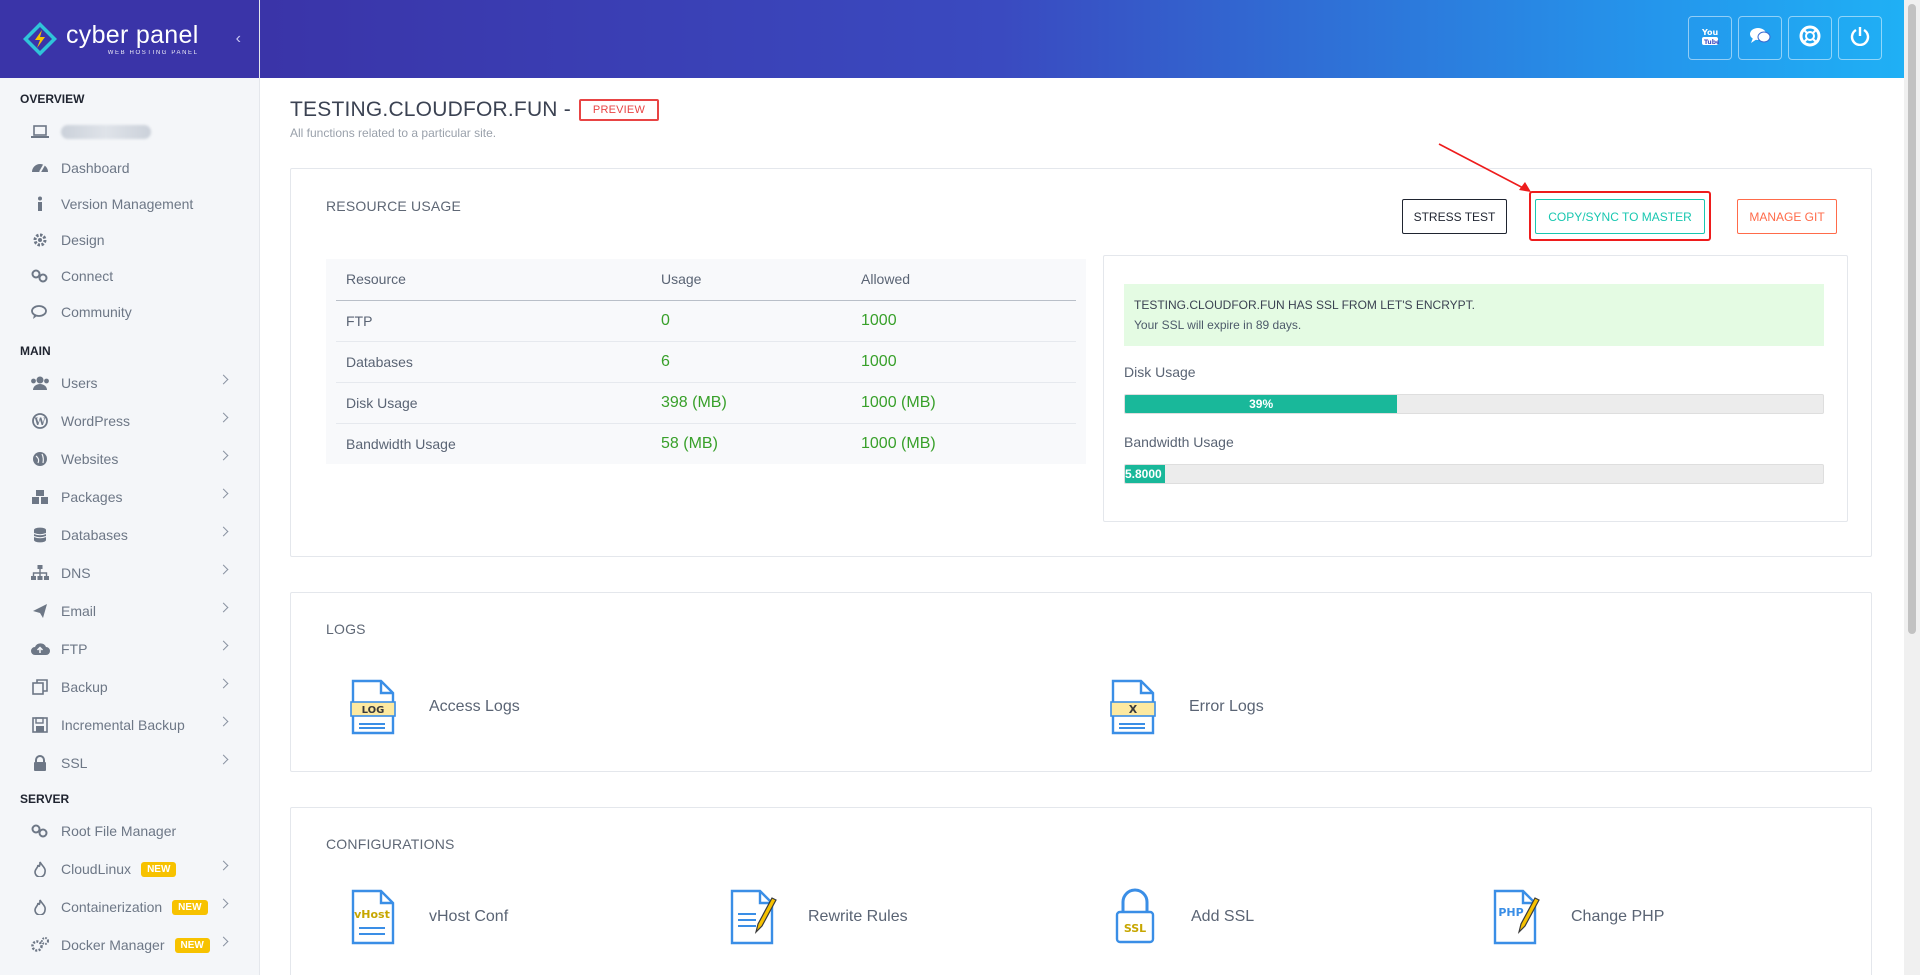 The image size is (1920, 975). Describe the element at coordinates (1912, 319) in the screenshot. I see `scrollbar-thumb` at that location.